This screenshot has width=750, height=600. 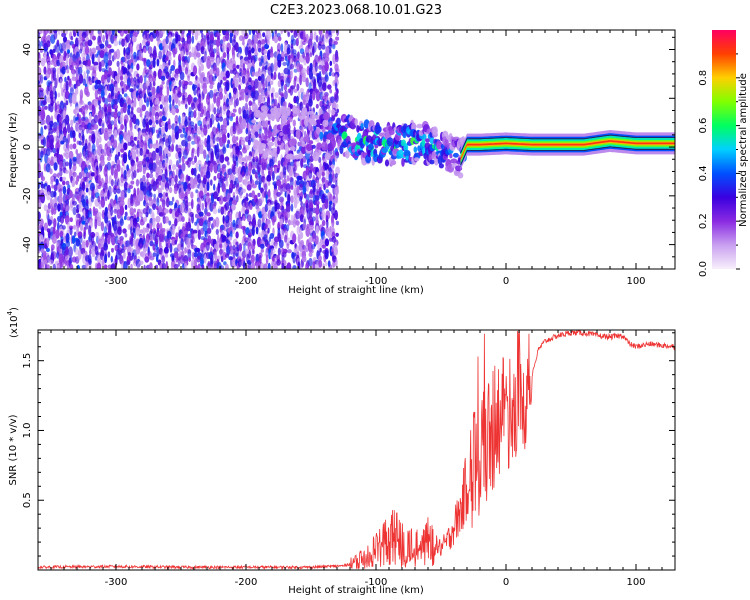 What do you see at coordinates (743, 150) in the screenshot?
I see `colorbar-label: Normalized spectral amplitude` at bounding box center [743, 150].